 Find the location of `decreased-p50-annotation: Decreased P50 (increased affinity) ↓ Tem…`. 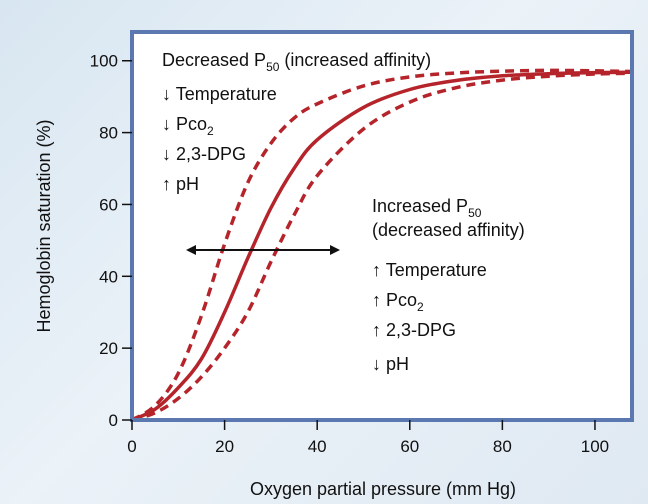

decreased-p50-annotation: Decreased P50 (increased affinity) ↓ Tem… is located at coordinates (296, 122).